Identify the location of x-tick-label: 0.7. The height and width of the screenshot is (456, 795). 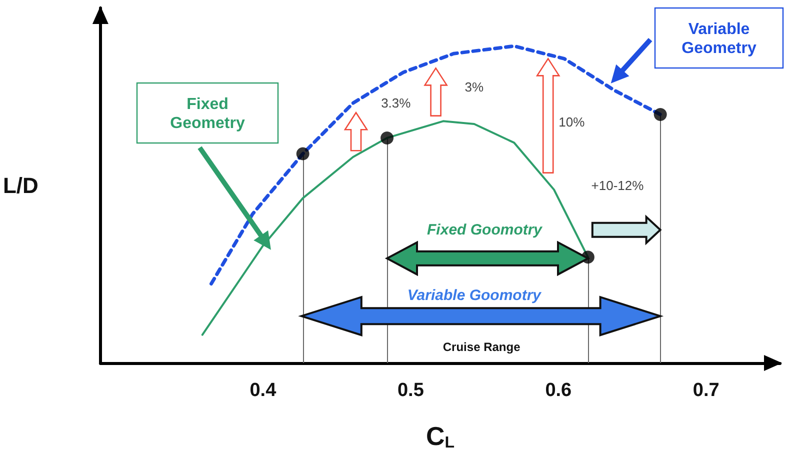
(706, 390).